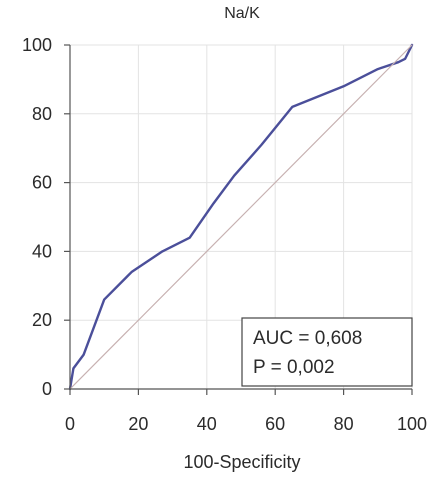 The width and height of the screenshot is (434, 477). I want to click on legend-p: P = 0,002, so click(294, 367).